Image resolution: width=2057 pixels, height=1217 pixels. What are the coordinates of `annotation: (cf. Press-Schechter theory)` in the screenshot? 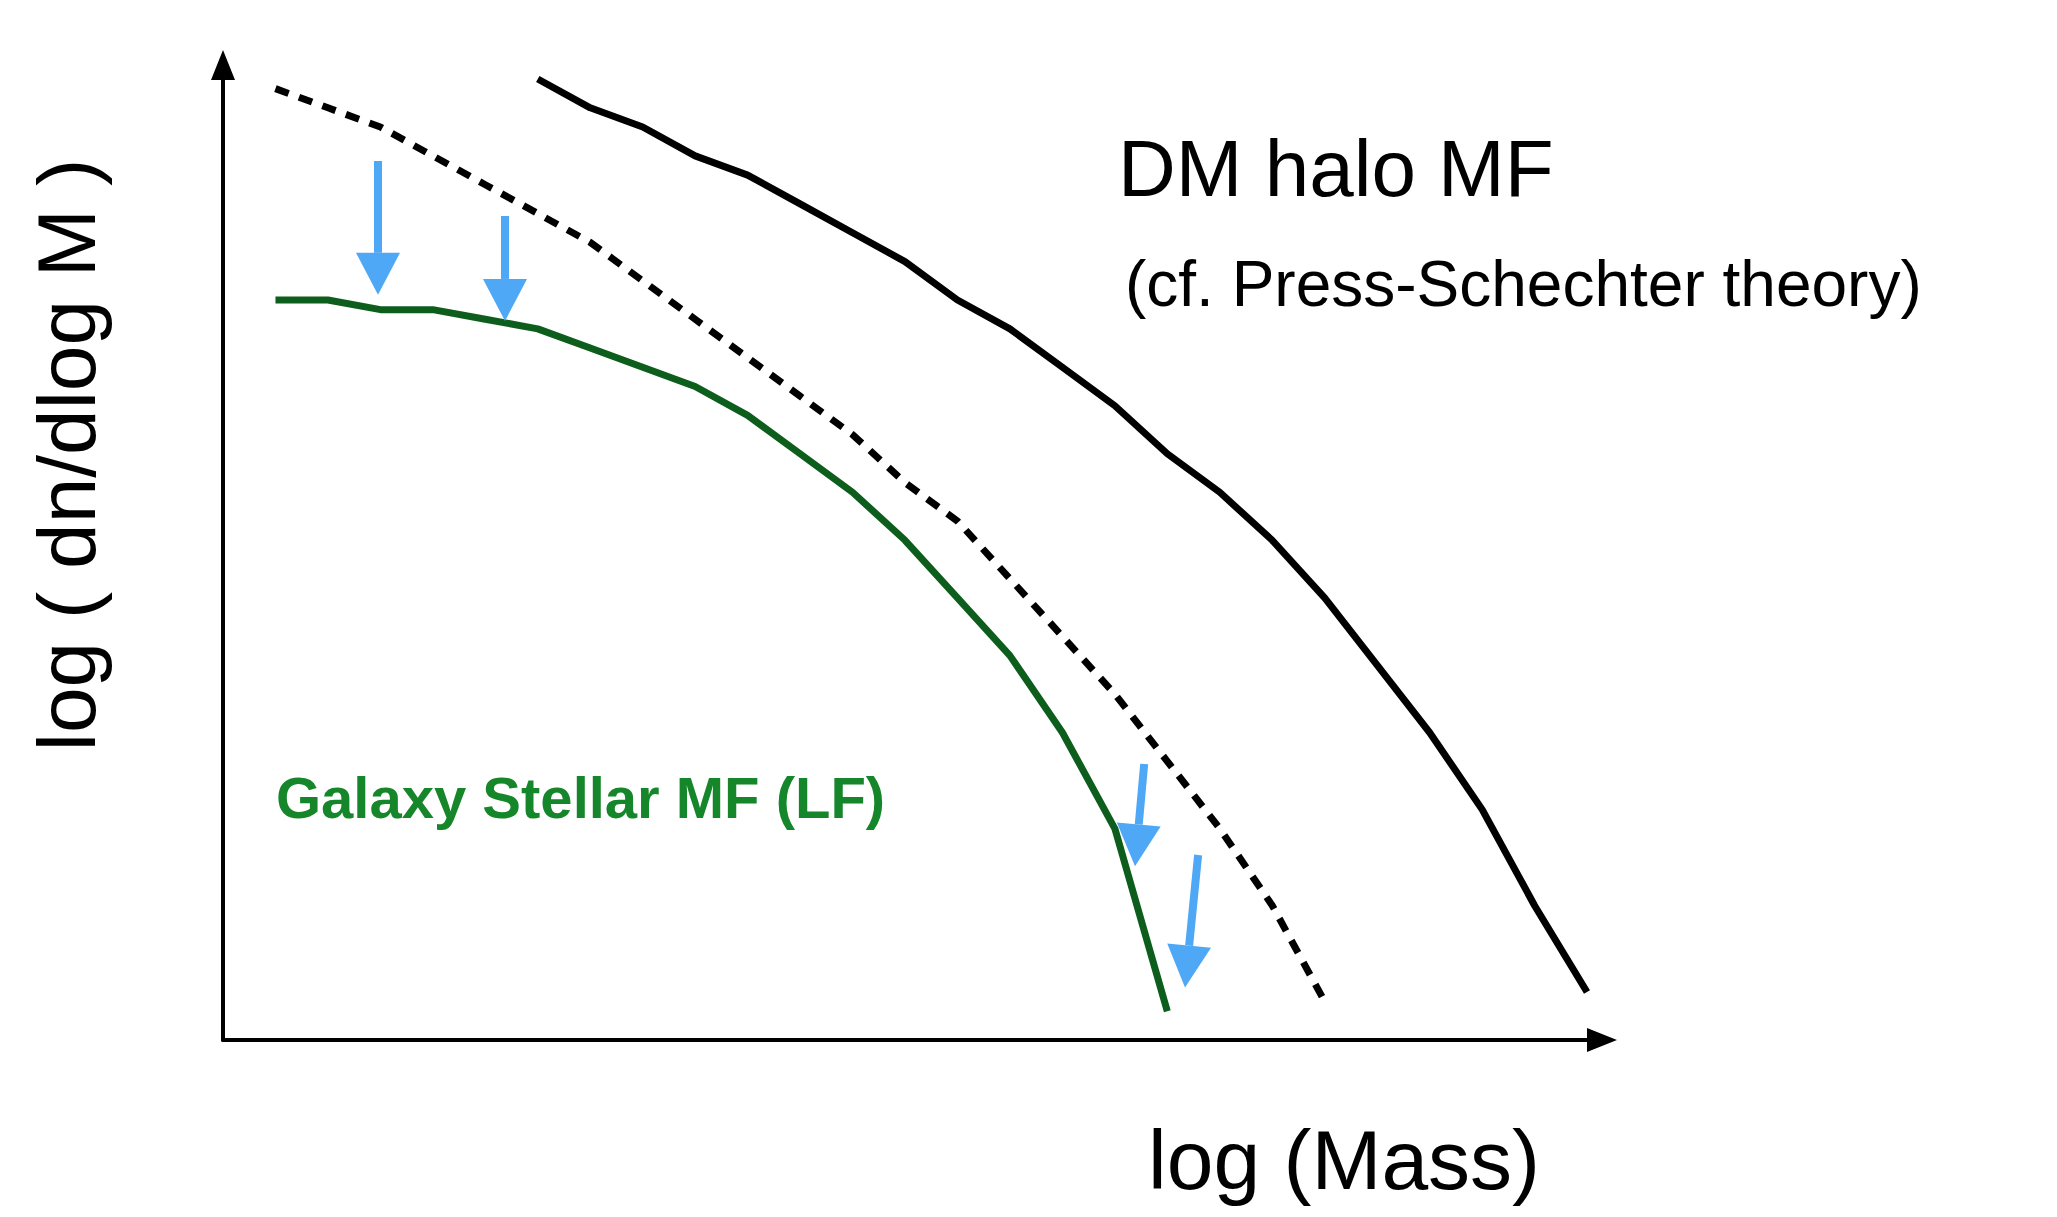 It's located at (1523, 284).